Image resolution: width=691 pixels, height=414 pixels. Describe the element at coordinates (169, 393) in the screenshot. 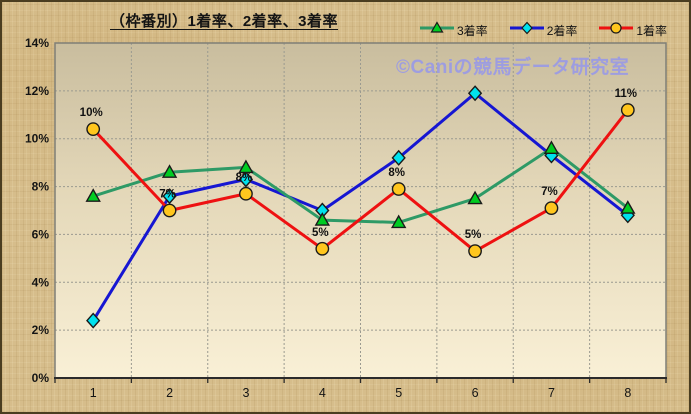

I see `svg-text: 2` at that location.